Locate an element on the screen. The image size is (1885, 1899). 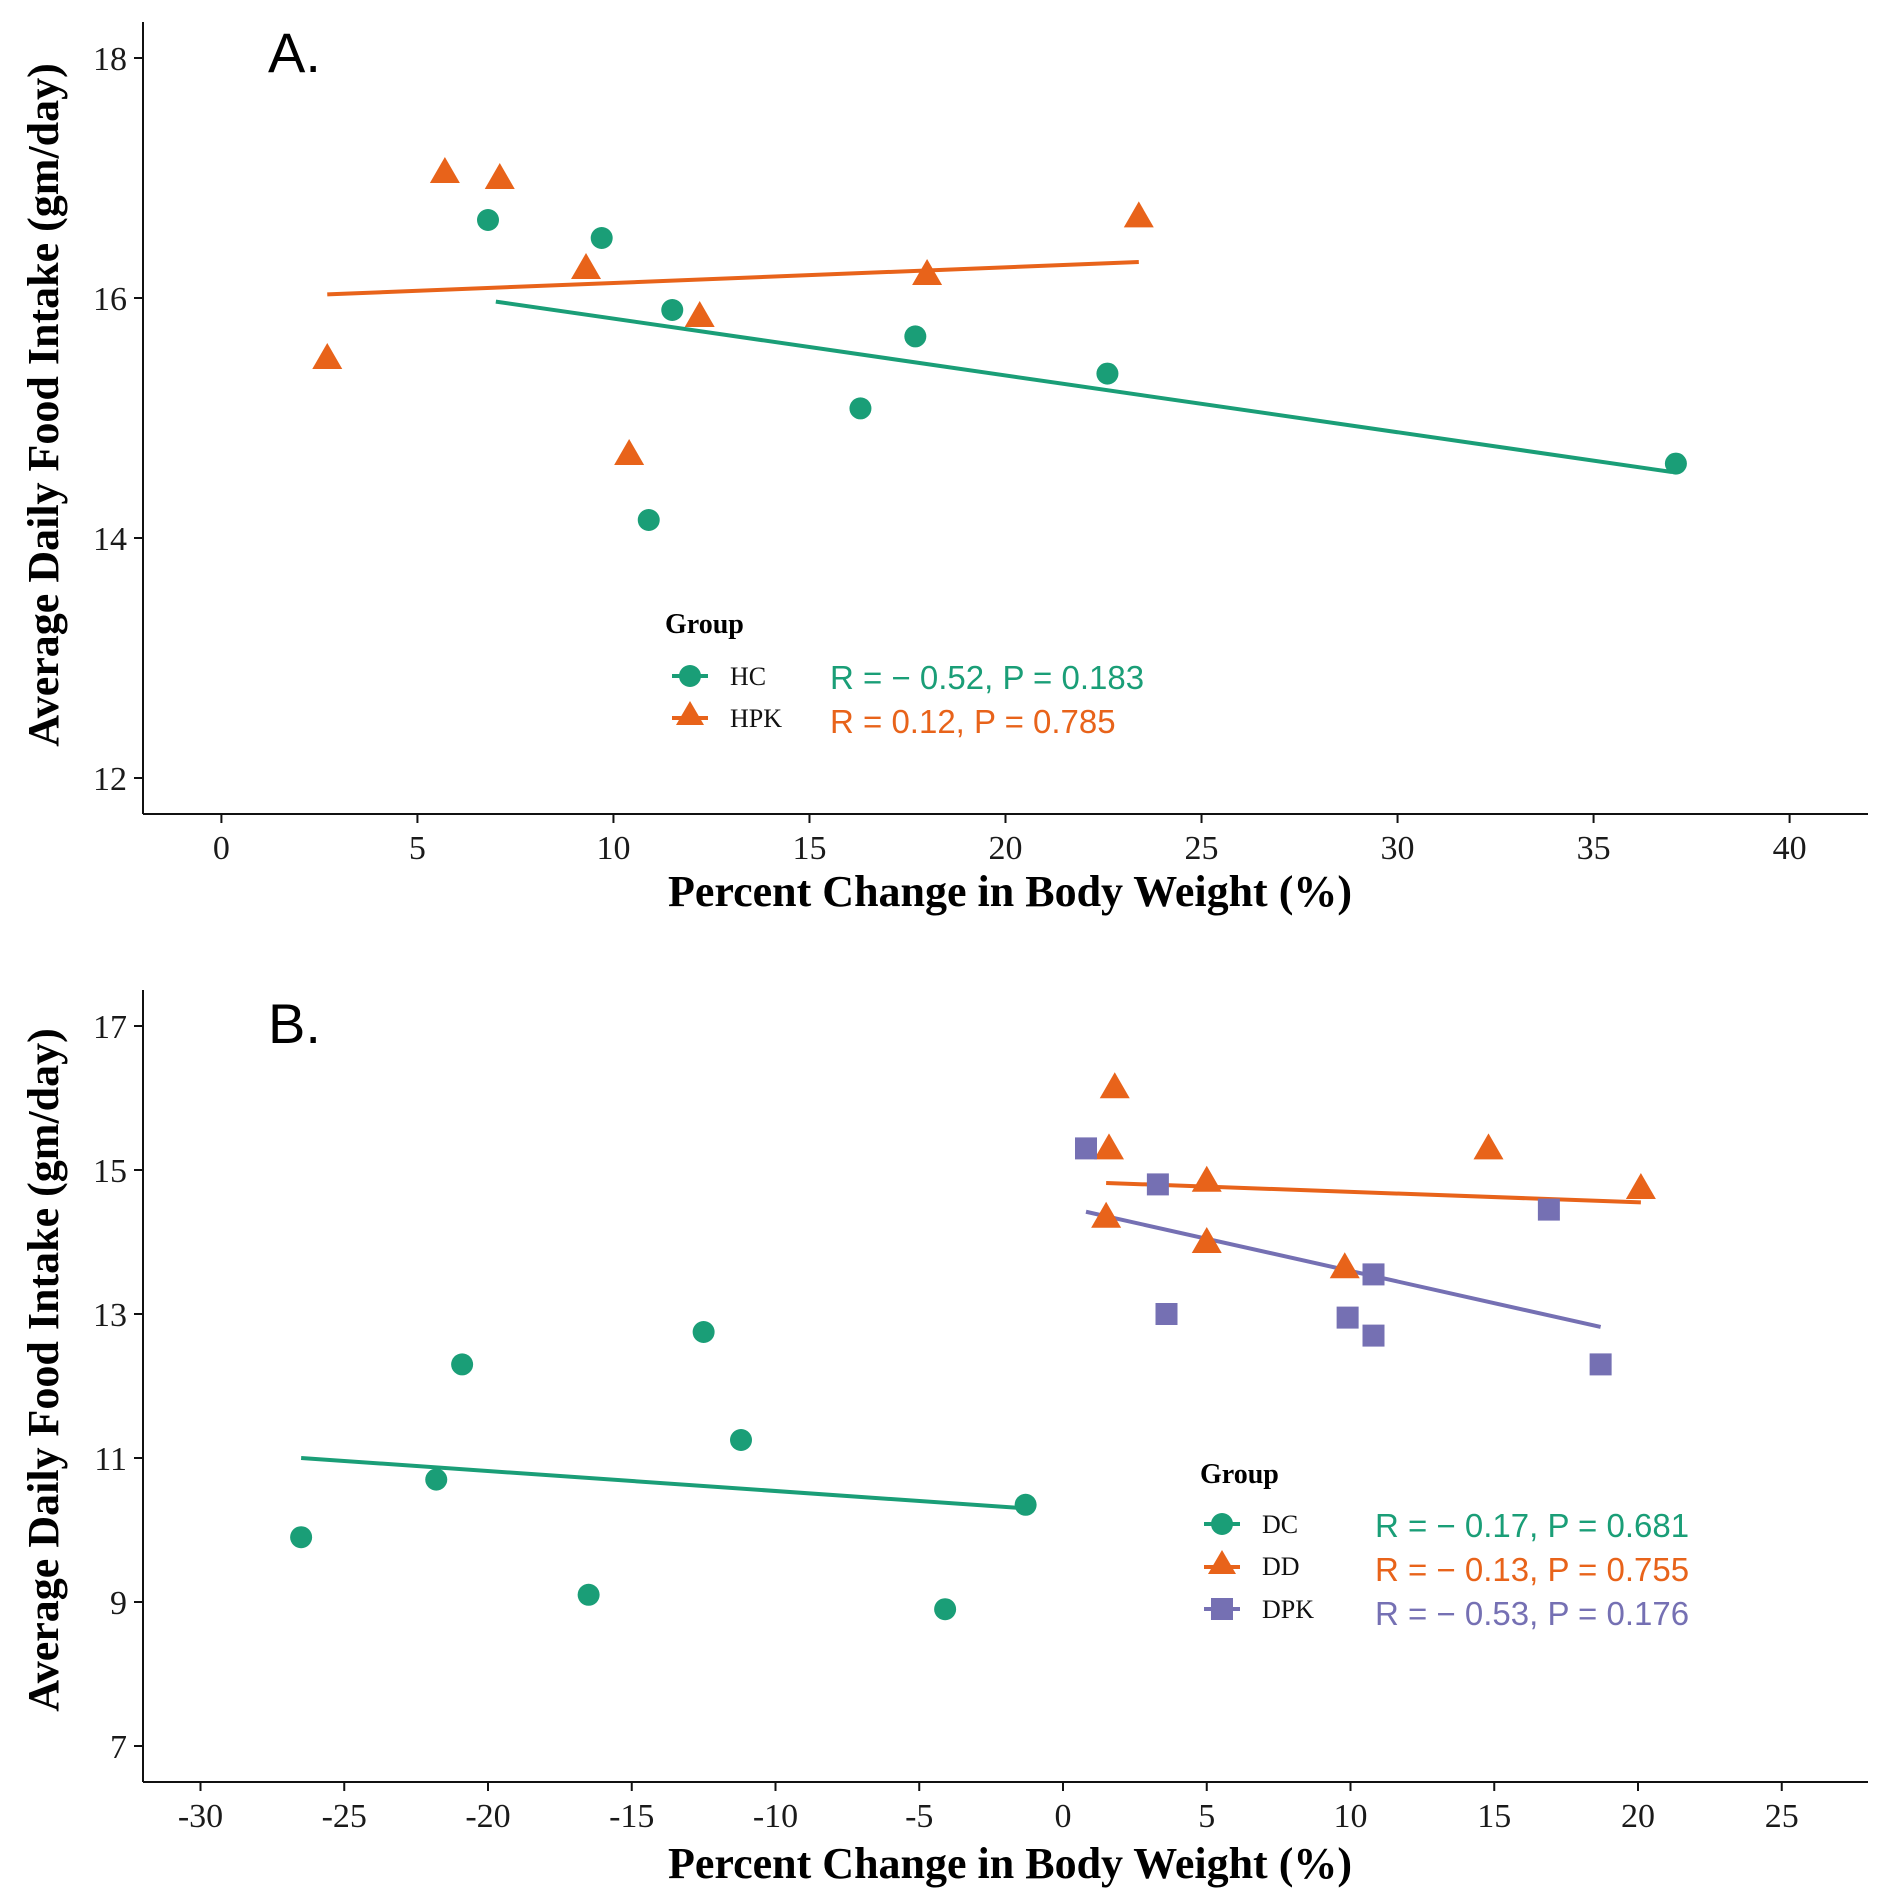
y-tick-label: 16 is located at coordinates (110, 299).